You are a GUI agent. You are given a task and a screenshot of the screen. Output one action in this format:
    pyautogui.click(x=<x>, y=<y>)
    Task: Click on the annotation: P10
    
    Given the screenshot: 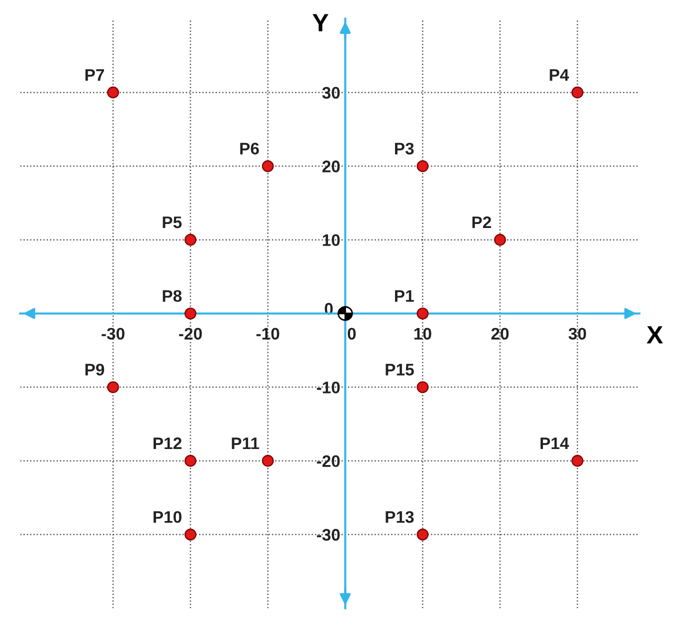 What is the action you would take?
    pyautogui.click(x=168, y=517)
    